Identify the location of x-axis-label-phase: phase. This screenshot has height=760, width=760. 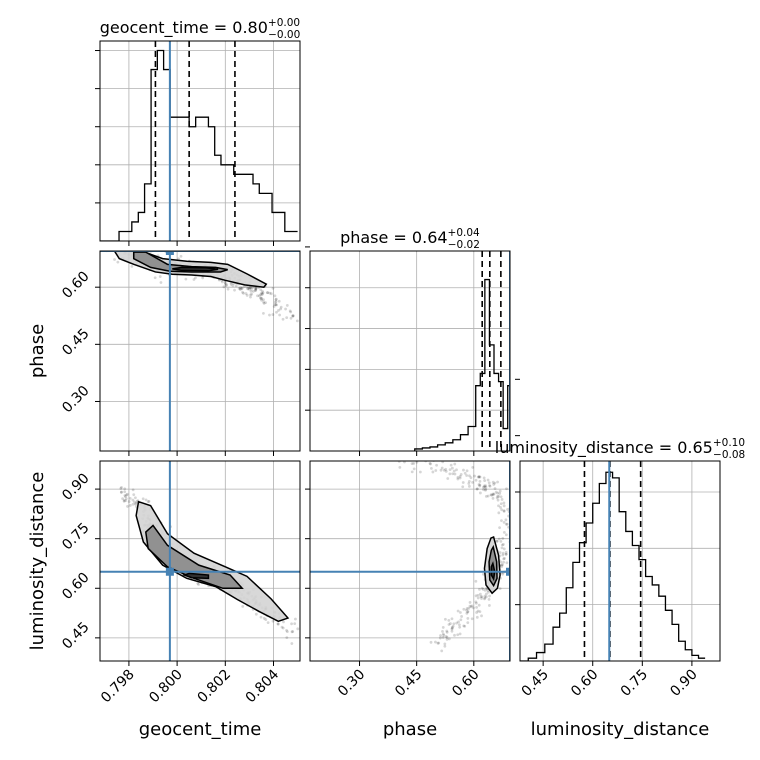
(410, 729).